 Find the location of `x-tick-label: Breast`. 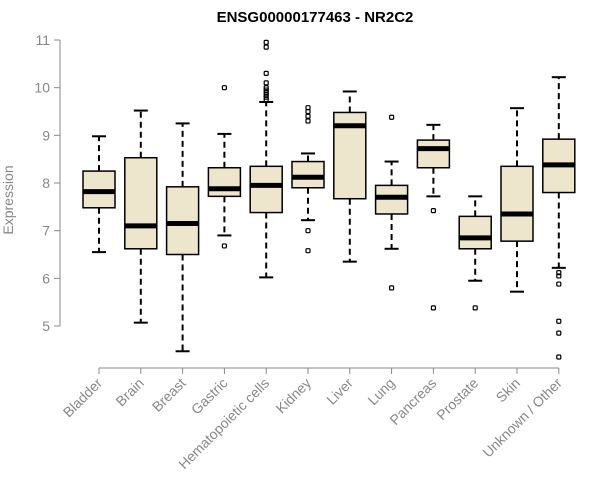

x-tick-label: Breast is located at coordinates (169, 395).